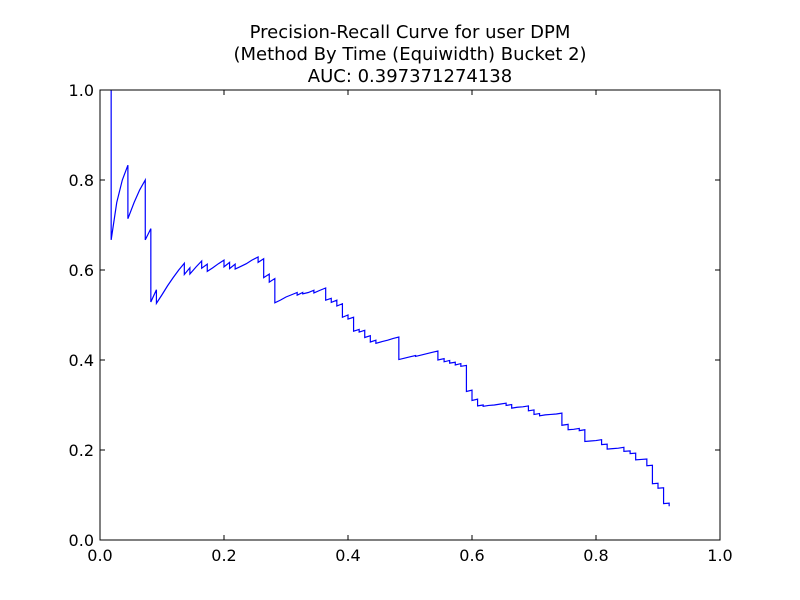 The image size is (800, 600). I want to click on x-tick-label-3: 0.6, so click(471, 555).